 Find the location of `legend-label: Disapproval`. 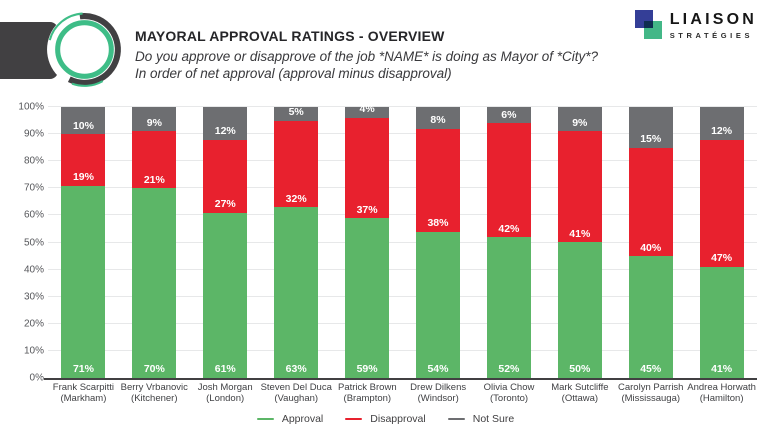

legend-label: Disapproval is located at coordinates (398, 419).